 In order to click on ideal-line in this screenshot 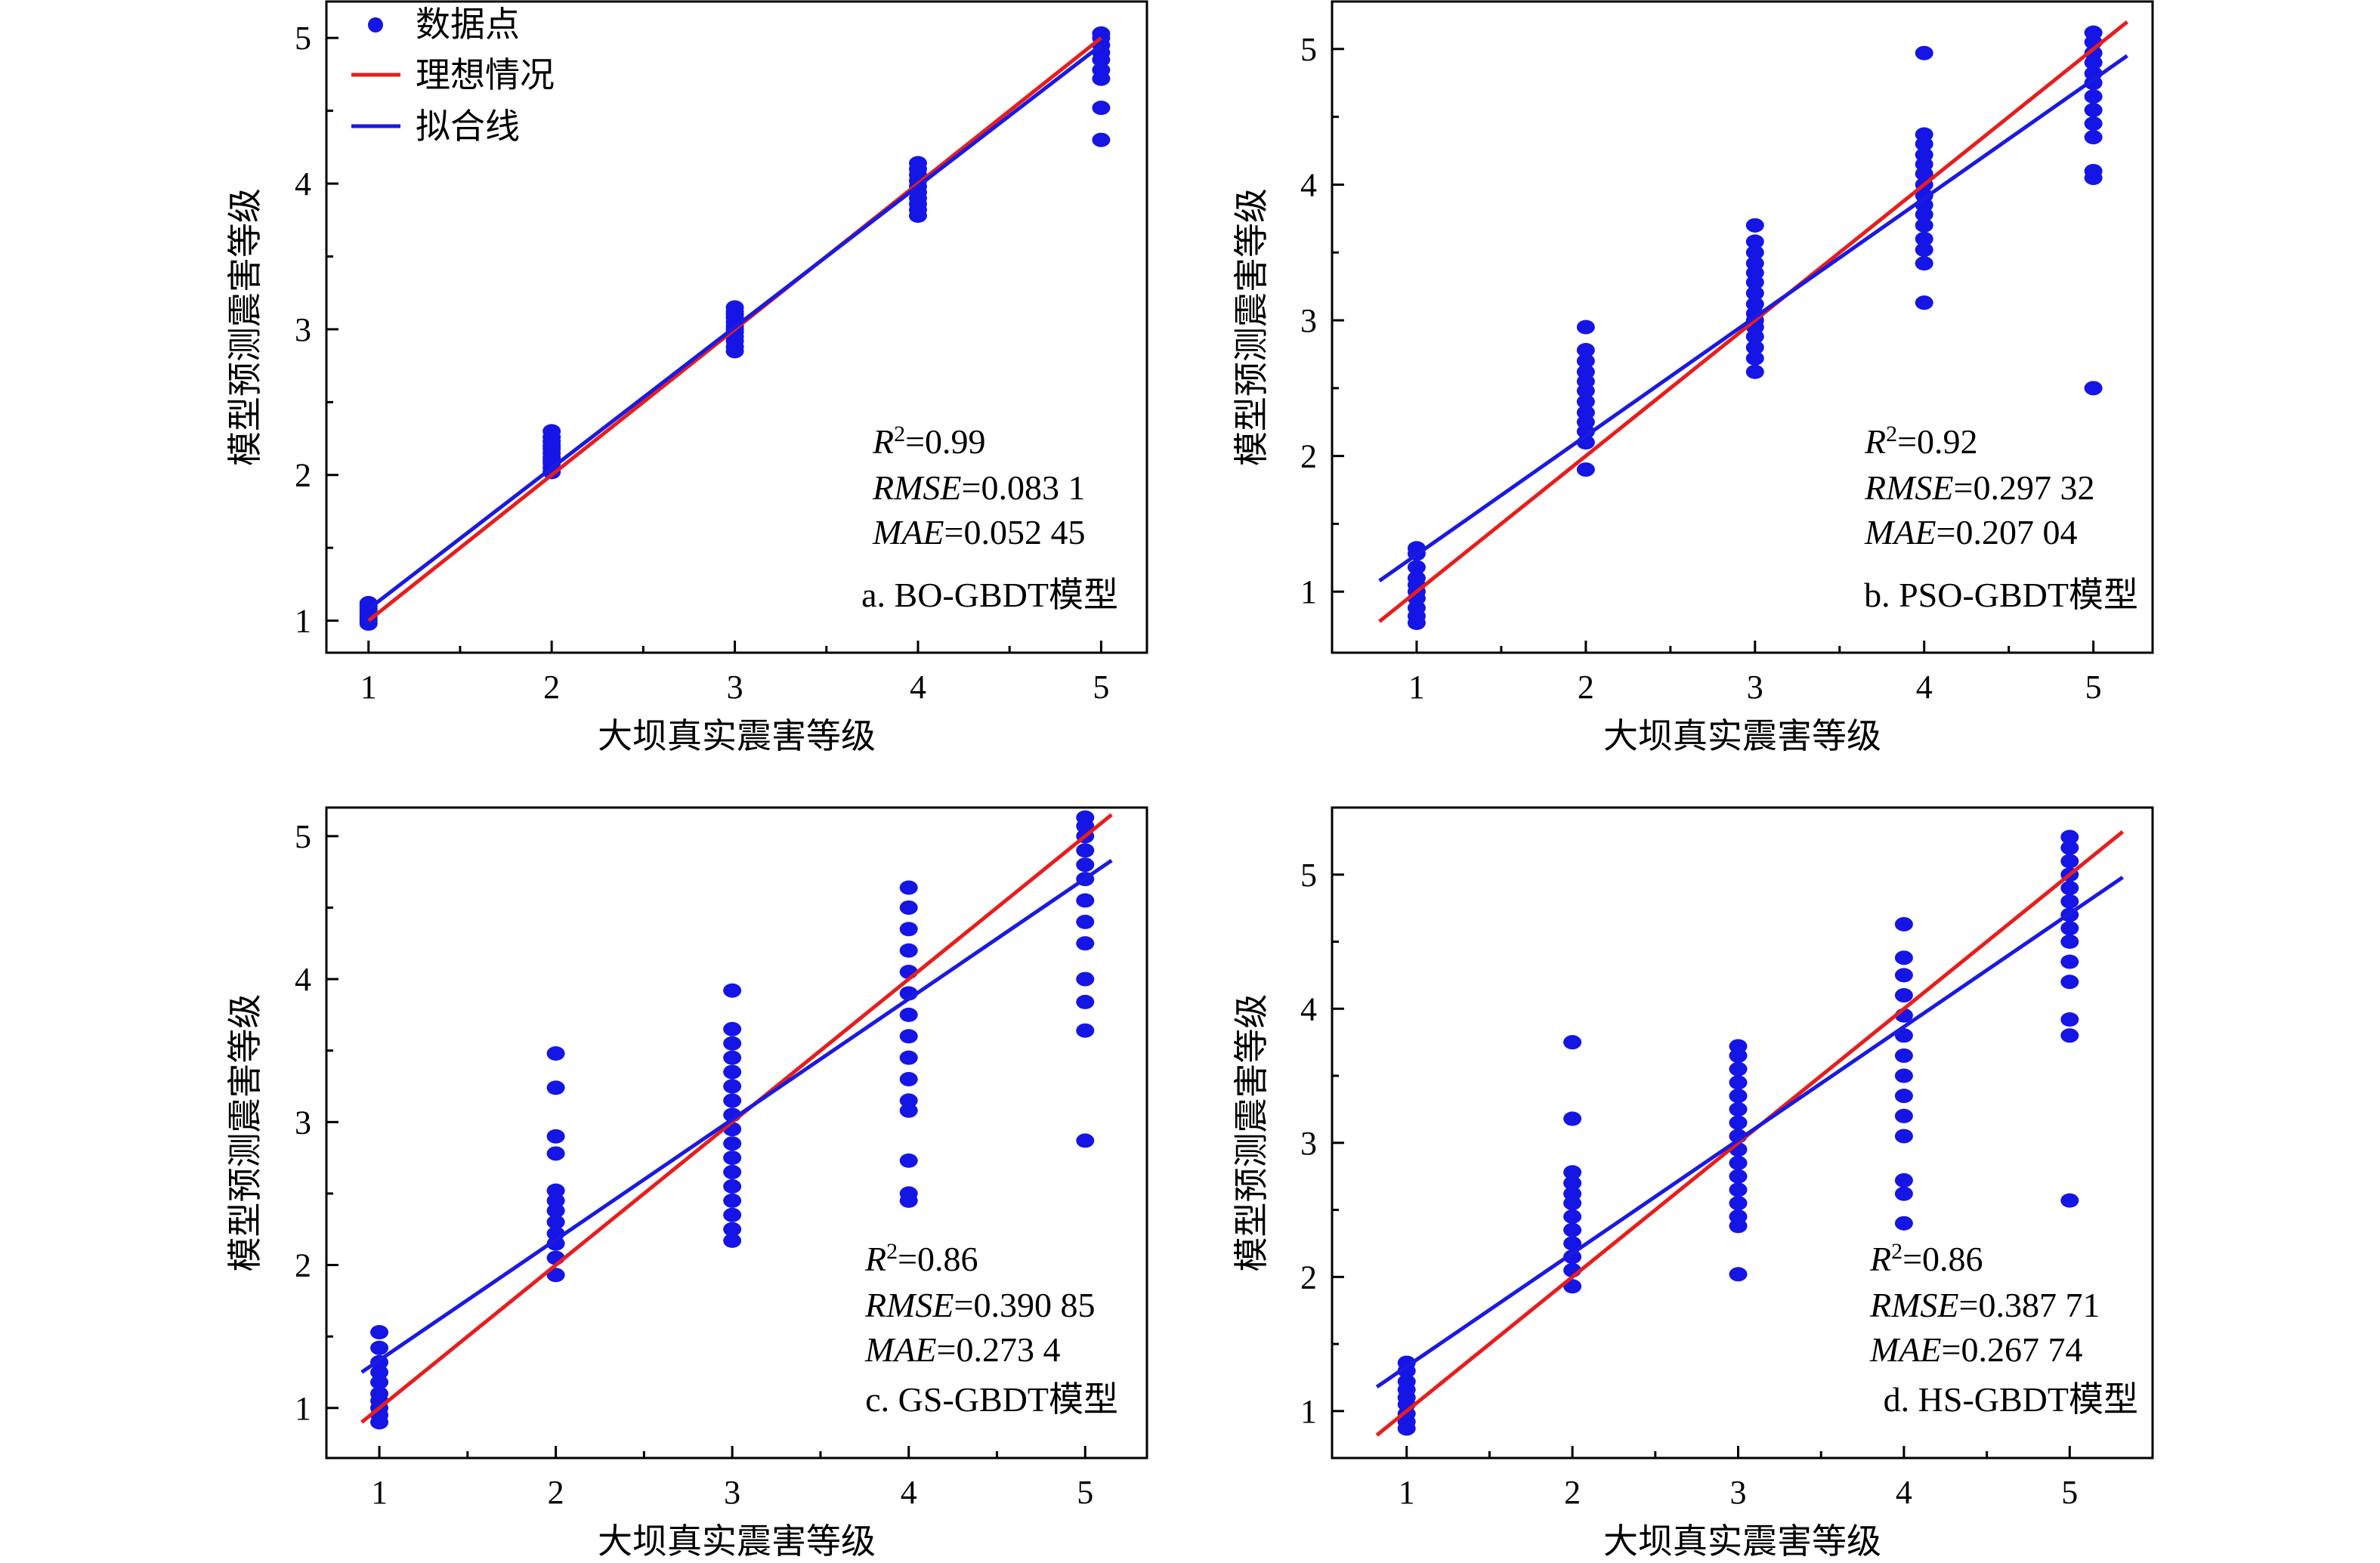, I will do `click(1753, 322)`.